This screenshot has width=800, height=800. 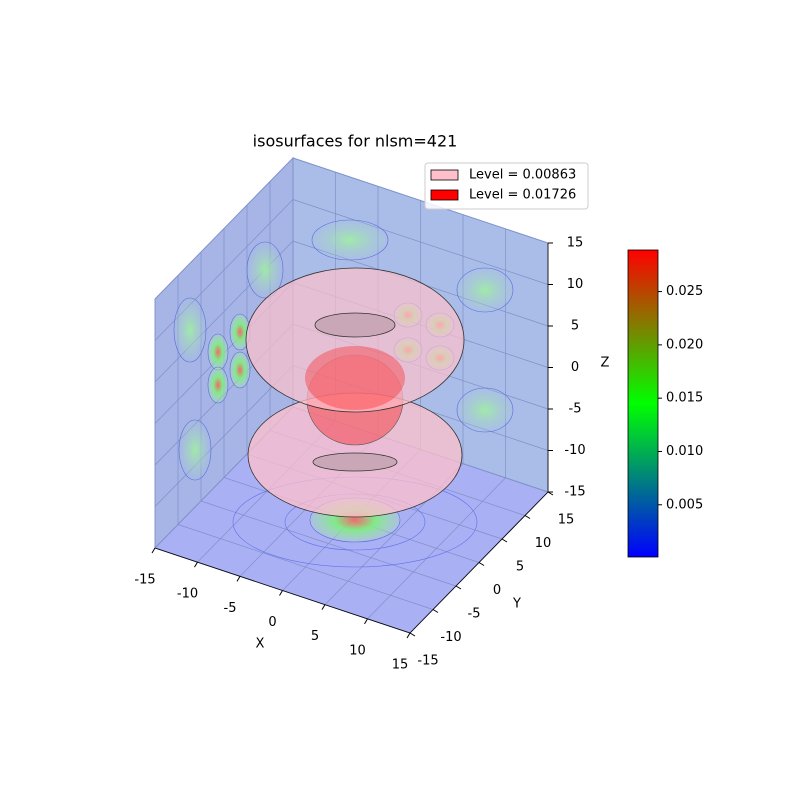 I want to click on legend: Level = 0.00863 Level = 0.01726, so click(x=506, y=186).